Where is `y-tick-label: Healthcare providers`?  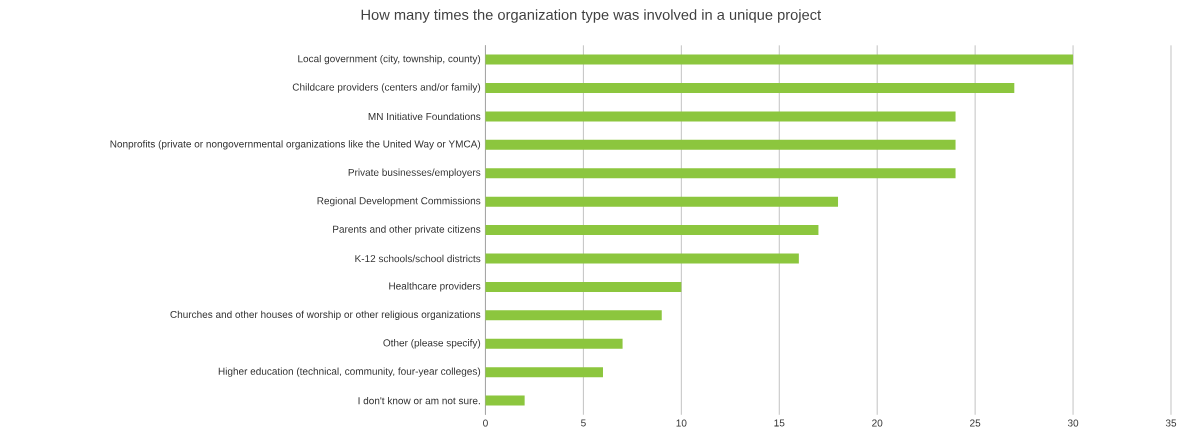 y-tick-label: Healthcare providers is located at coordinates (435, 287).